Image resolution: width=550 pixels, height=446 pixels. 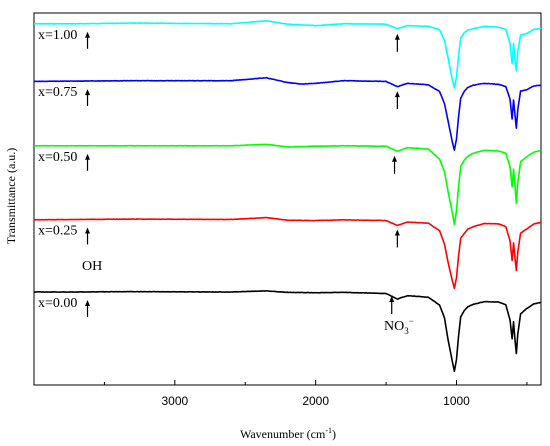 I want to click on x-axis-title: Wavenumber (cm-1), so click(x=288, y=433).